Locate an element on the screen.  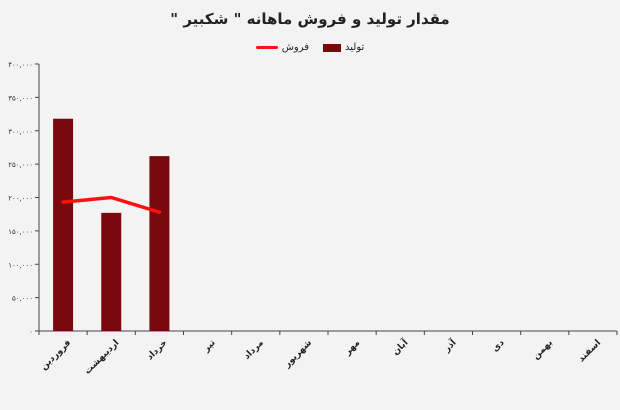
chart-title: مقدار تولید و فروش ماهانه " شکبیر " is located at coordinates (310, 19).